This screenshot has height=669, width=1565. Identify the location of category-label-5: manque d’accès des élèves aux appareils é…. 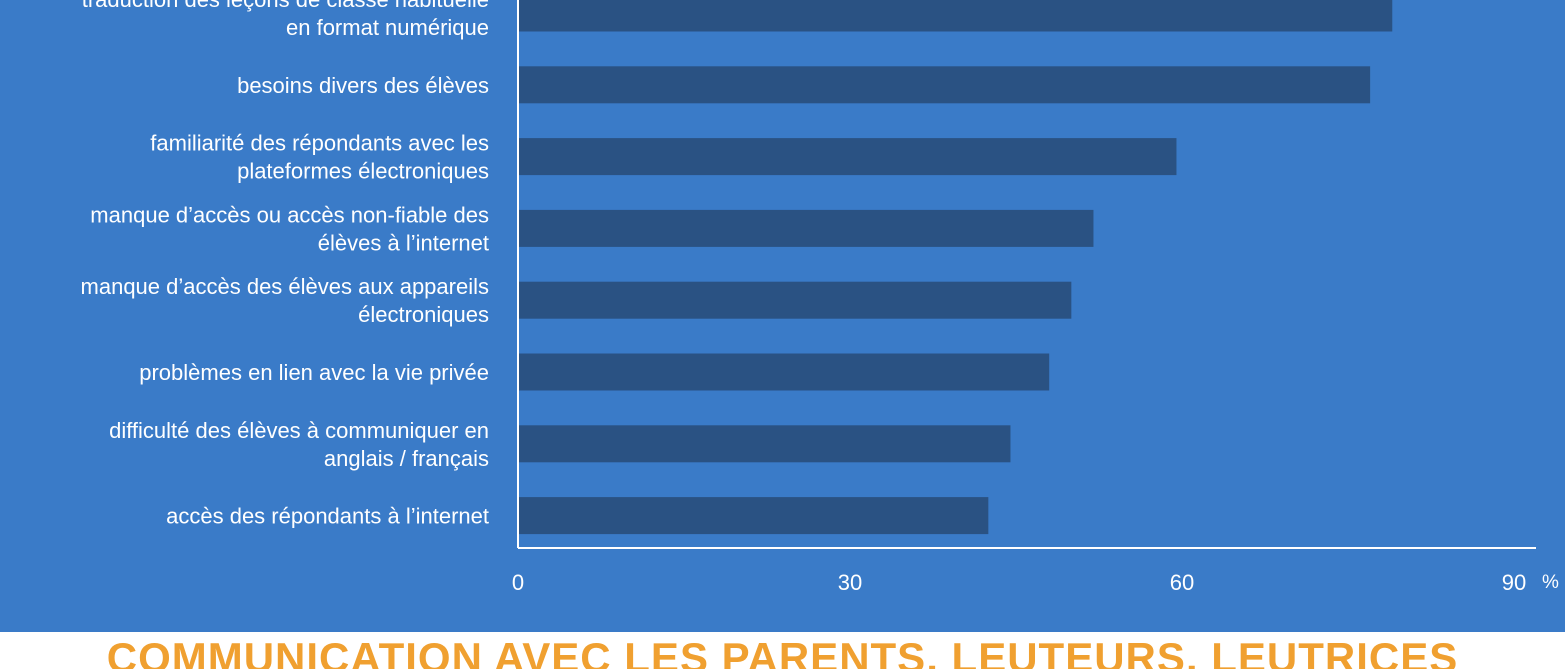
(285, 300).